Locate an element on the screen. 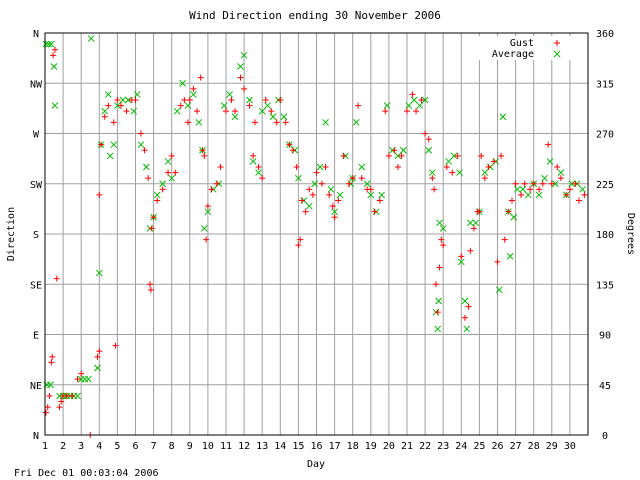 This screenshot has height=480, width=640. y-tick-label-right: 315 is located at coordinates (605, 84).